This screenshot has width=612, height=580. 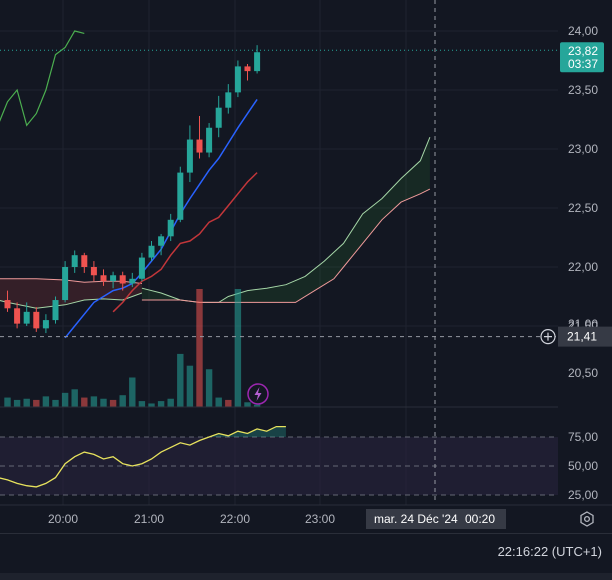 What do you see at coordinates (306, 576) in the screenshot?
I see `bottom-strip` at bounding box center [306, 576].